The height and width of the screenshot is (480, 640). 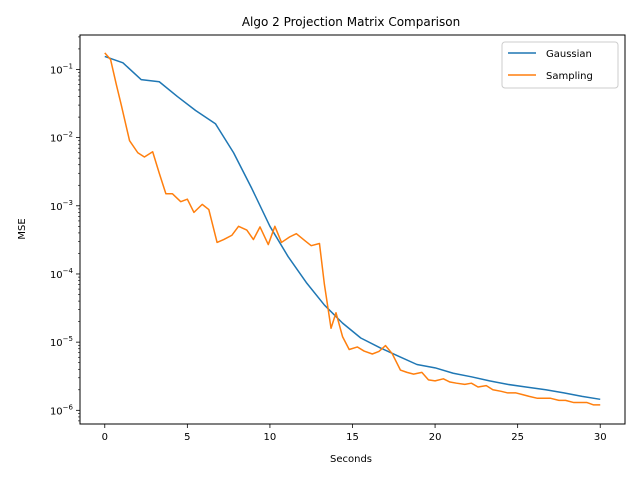 I want to click on y-tick-label: 10⁻⁶, so click(x=62, y=410).